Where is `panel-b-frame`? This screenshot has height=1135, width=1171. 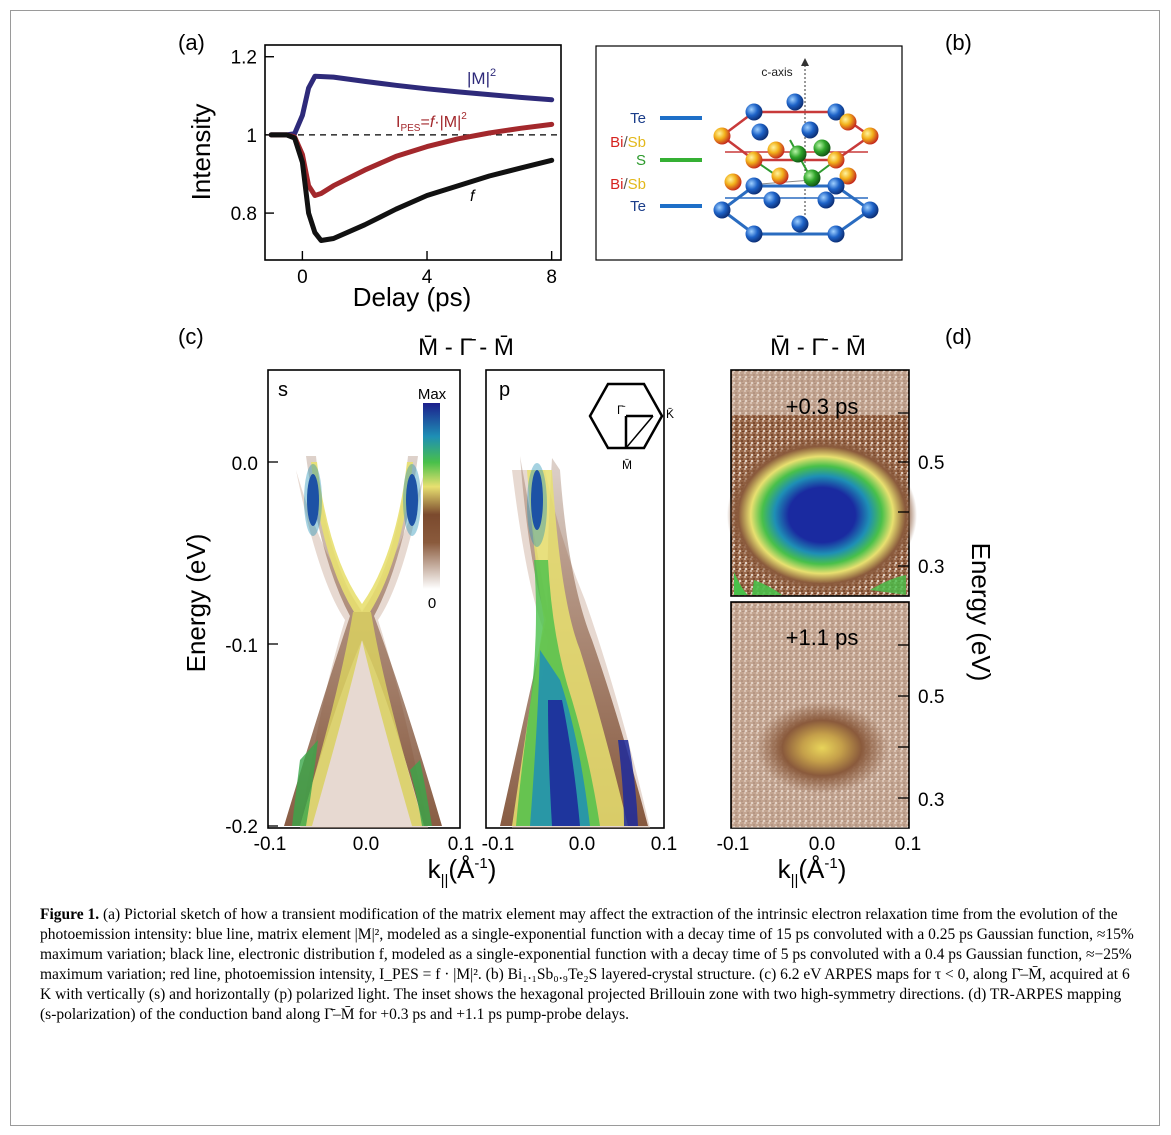
panel-b-frame is located at coordinates (749, 153).